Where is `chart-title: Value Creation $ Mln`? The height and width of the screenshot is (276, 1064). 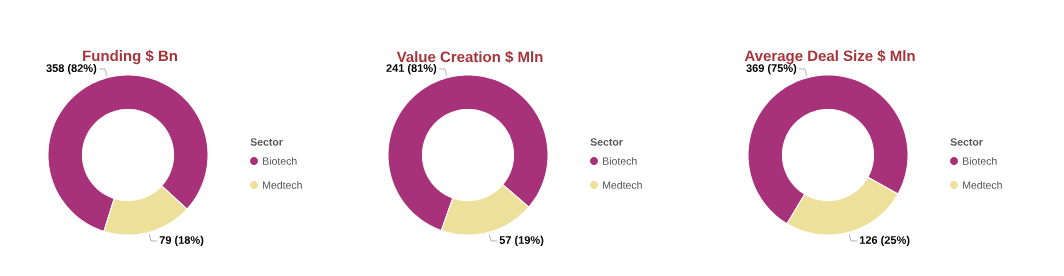 chart-title: Value Creation $ Mln is located at coordinates (469, 57).